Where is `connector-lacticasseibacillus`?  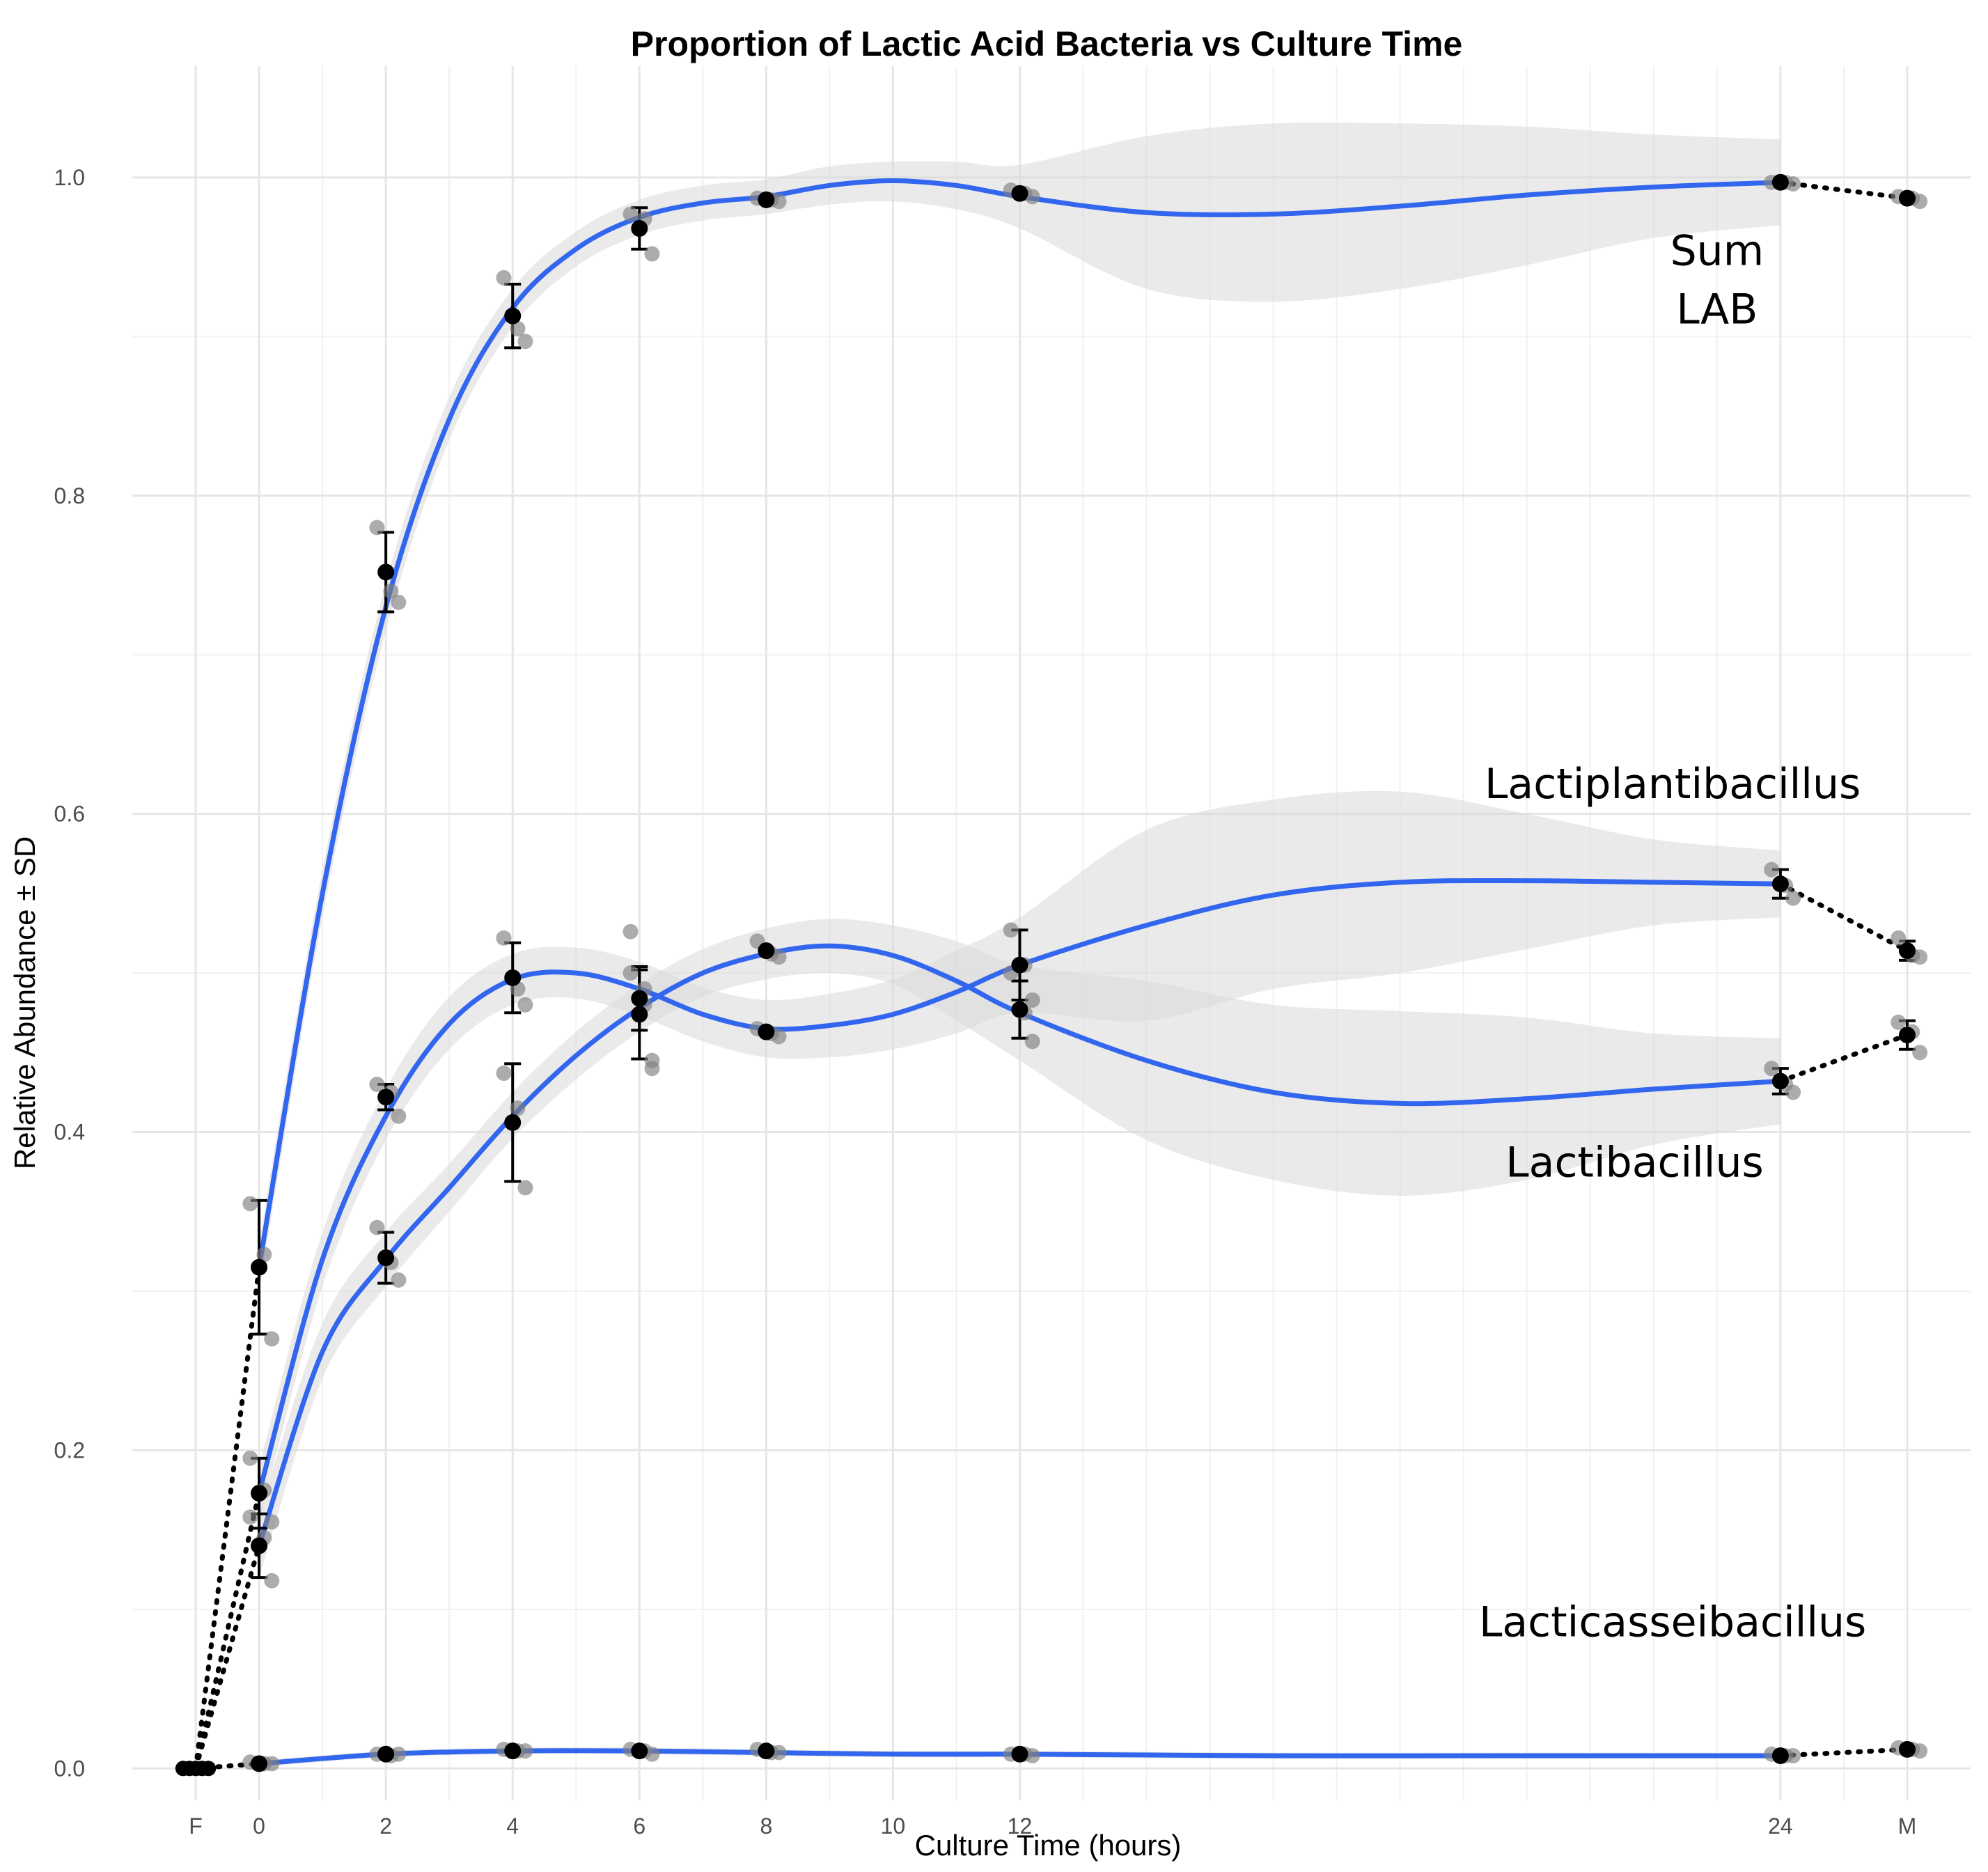 connector-lacticasseibacillus is located at coordinates (1844, 1752).